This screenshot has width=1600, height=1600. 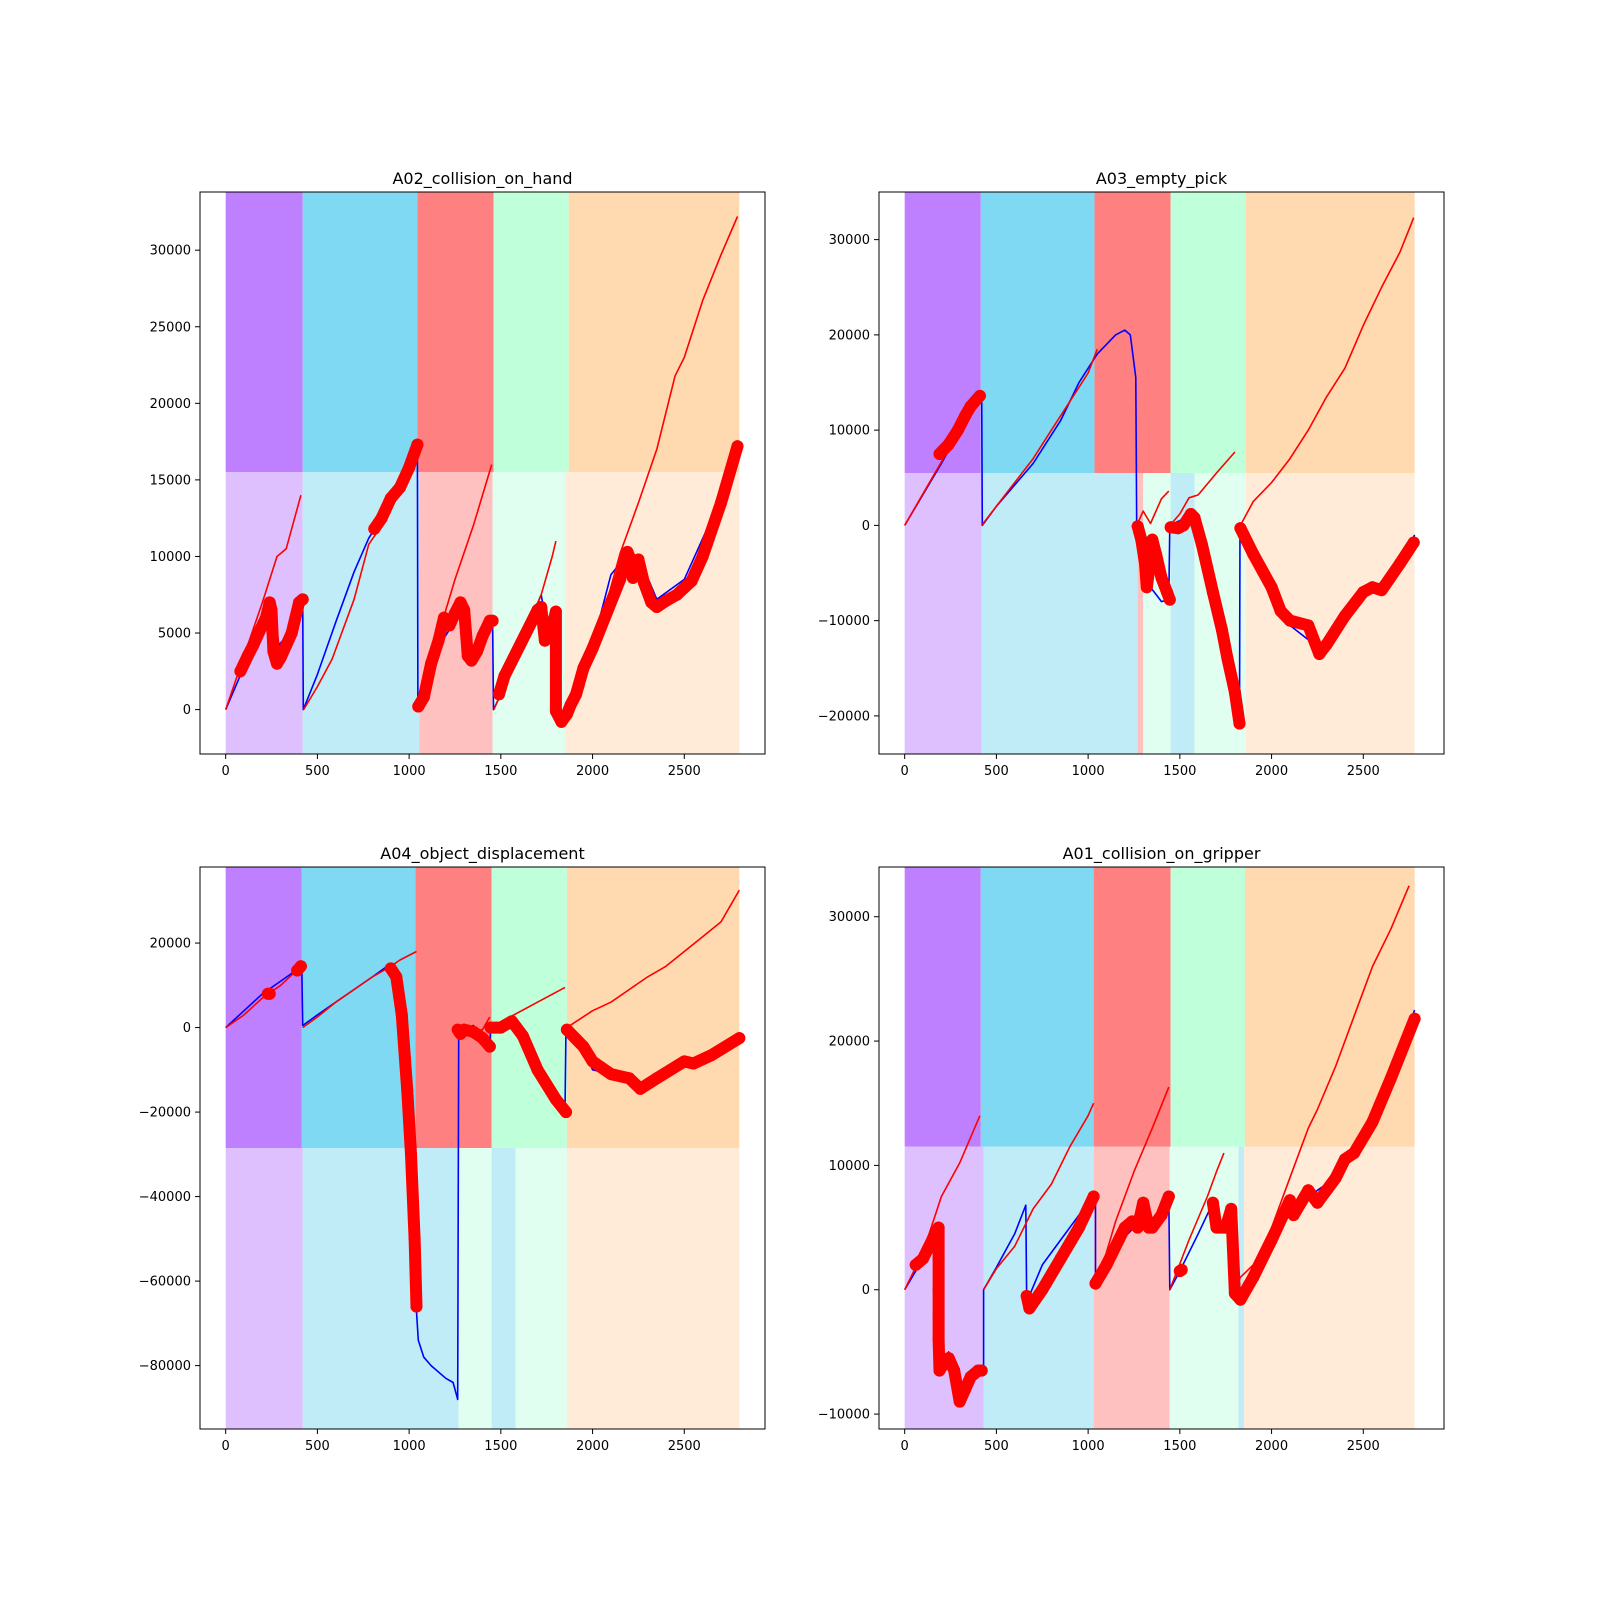 I want to click on x-tick-label: 2000, so click(x=1271, y=771).